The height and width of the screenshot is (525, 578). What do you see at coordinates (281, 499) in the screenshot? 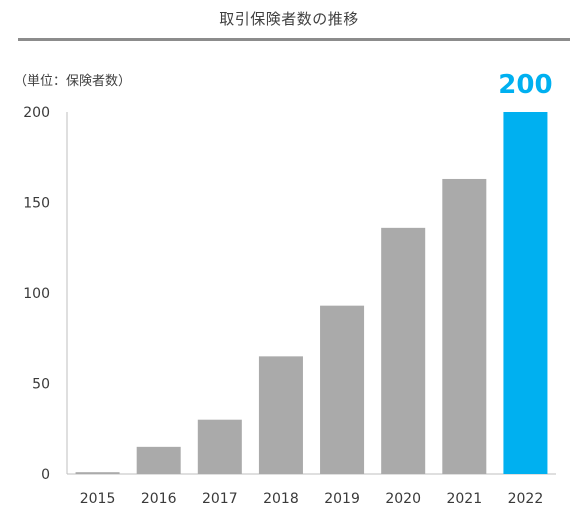
I see `x-tick-label: 2018` at bounding box center [281, 499].